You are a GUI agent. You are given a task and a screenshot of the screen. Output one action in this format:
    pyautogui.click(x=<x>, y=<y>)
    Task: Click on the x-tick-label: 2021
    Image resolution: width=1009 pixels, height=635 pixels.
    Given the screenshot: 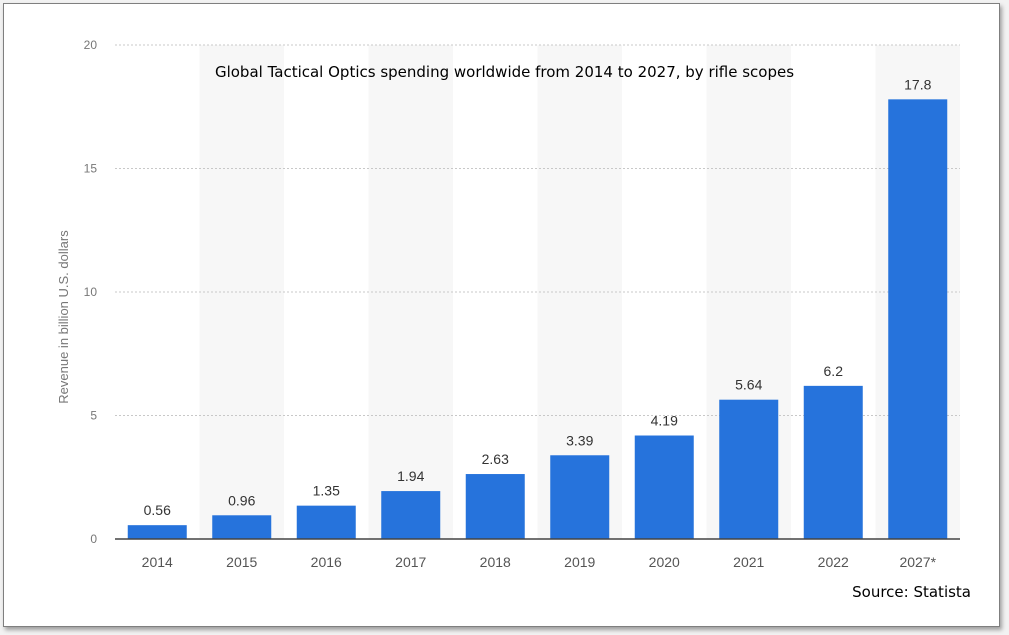 What is the action you would take?
    pyautogui.click(x=748, y=562)
    